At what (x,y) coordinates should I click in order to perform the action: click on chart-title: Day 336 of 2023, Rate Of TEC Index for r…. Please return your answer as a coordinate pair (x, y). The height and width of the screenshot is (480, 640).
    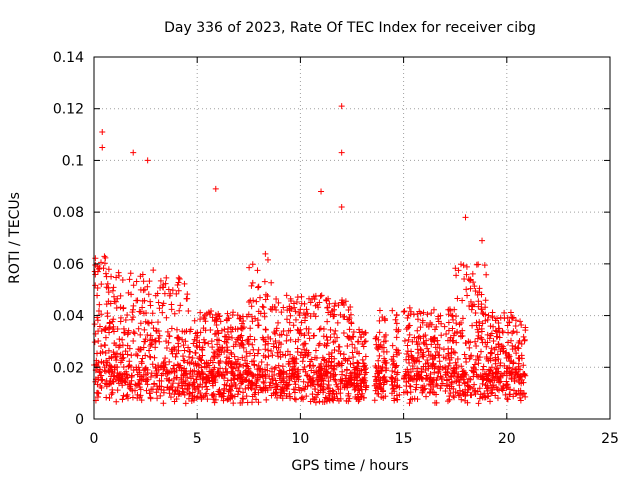
    Looking at the image, I should click on (350, 28).